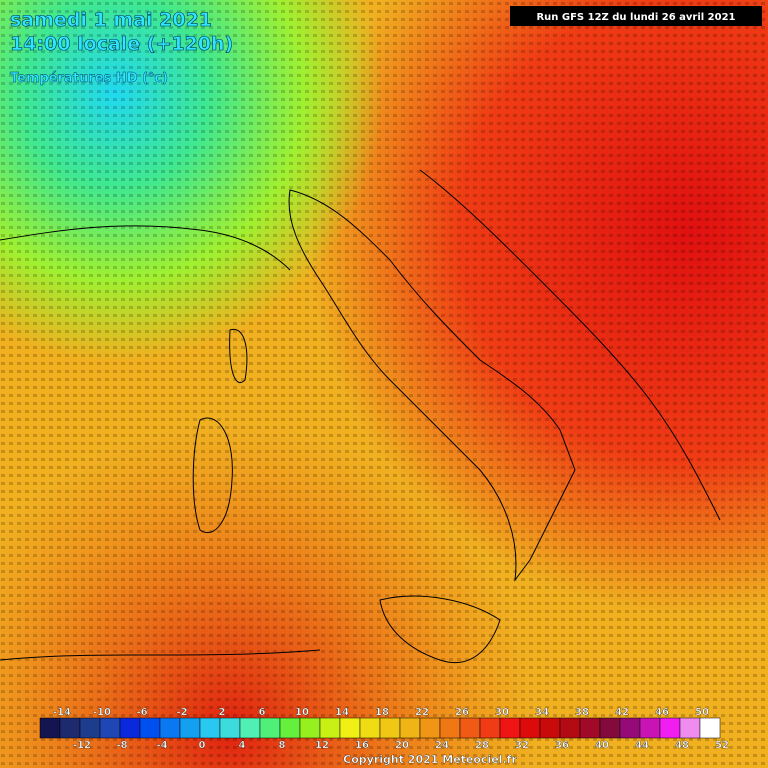 The image size is (768, 768). Describe the element at coordinates (542, 712) in the screenshot. I see `legend-label: 34` at that location.